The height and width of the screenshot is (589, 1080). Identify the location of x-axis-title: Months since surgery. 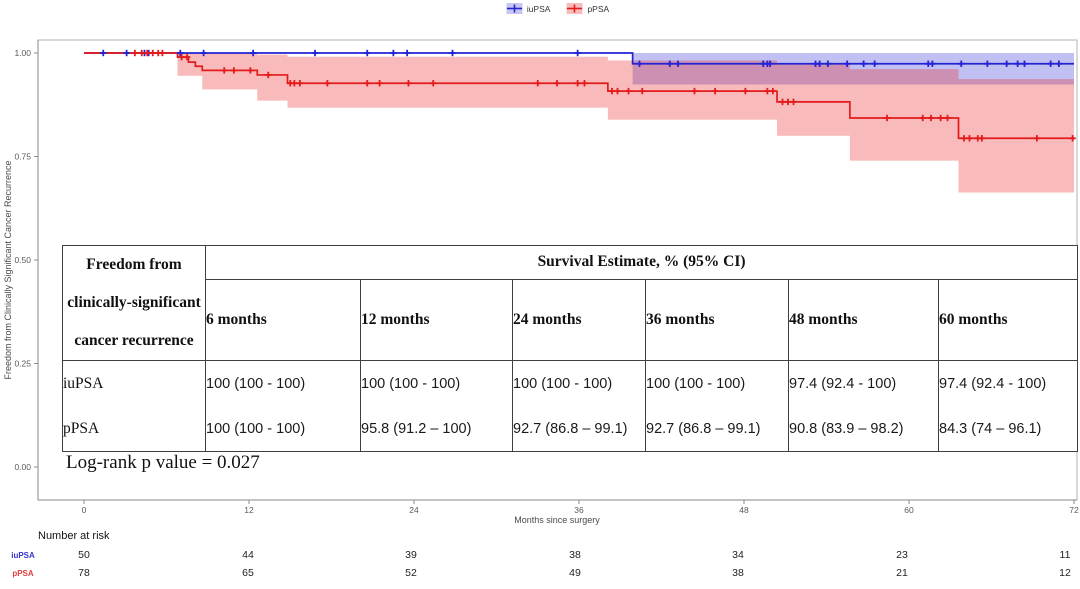
(557, 520).